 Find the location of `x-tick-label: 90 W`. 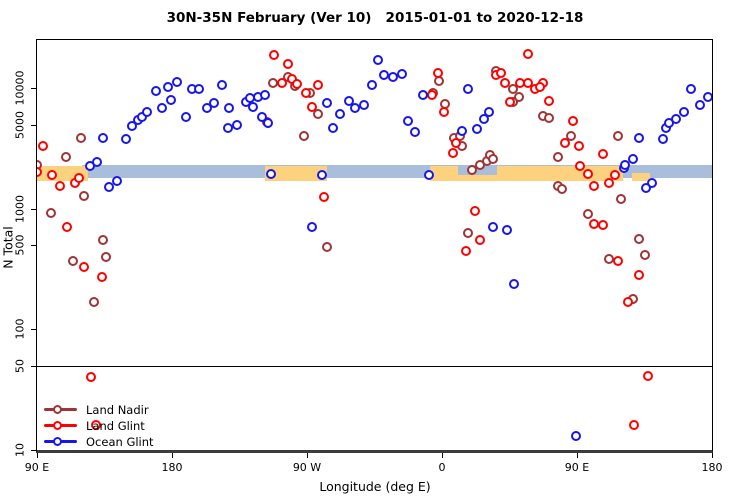

x-tick-label: 90 W is located at coordinates (307, 467).